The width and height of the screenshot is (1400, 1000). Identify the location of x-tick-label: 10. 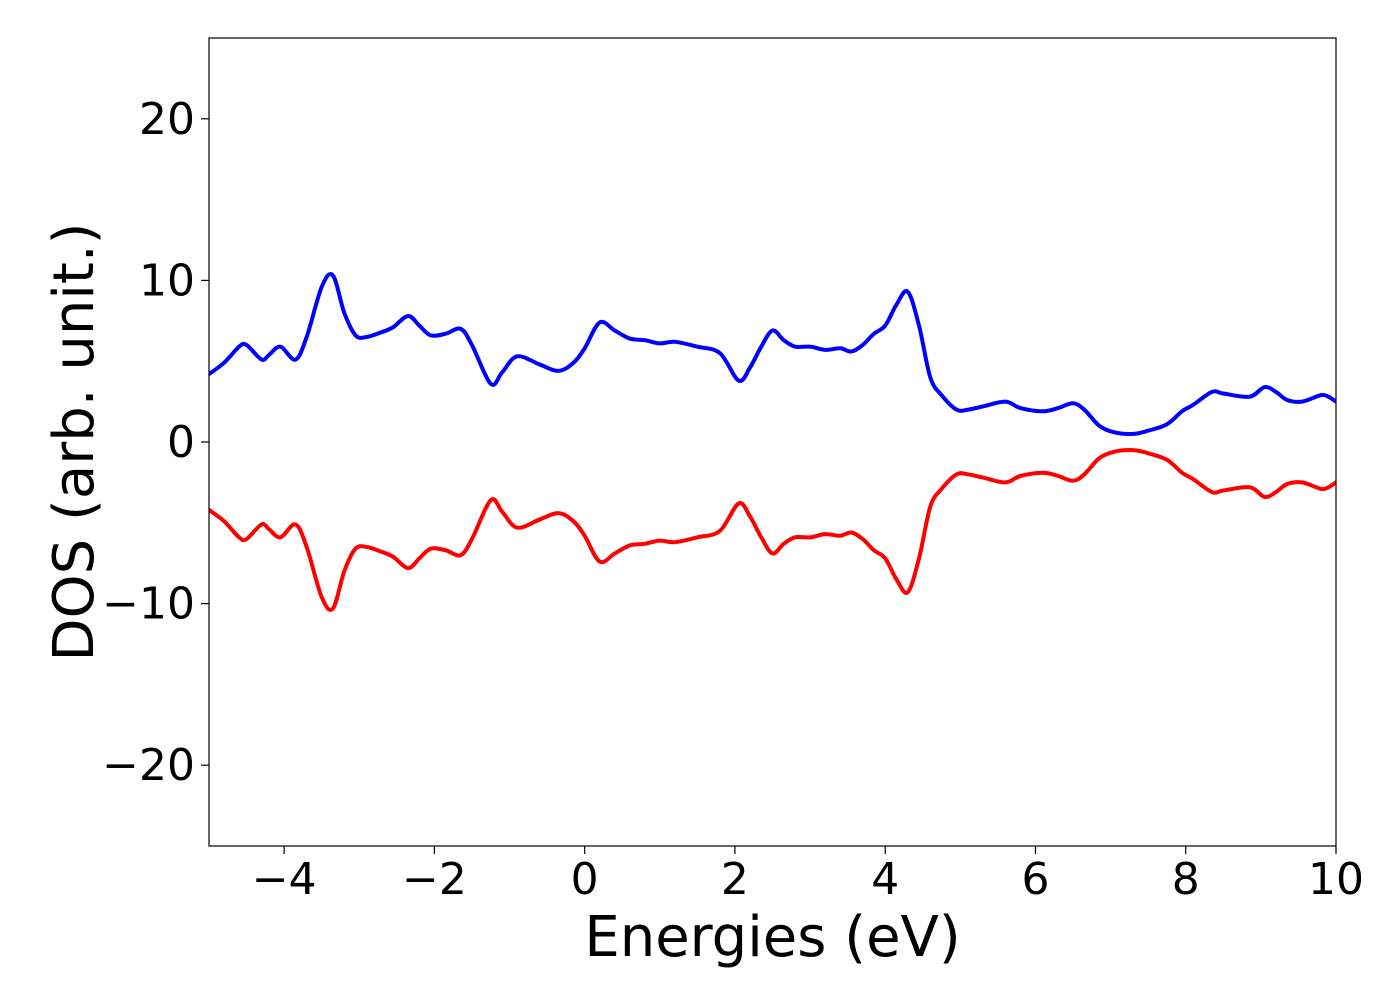
(1336, 879).